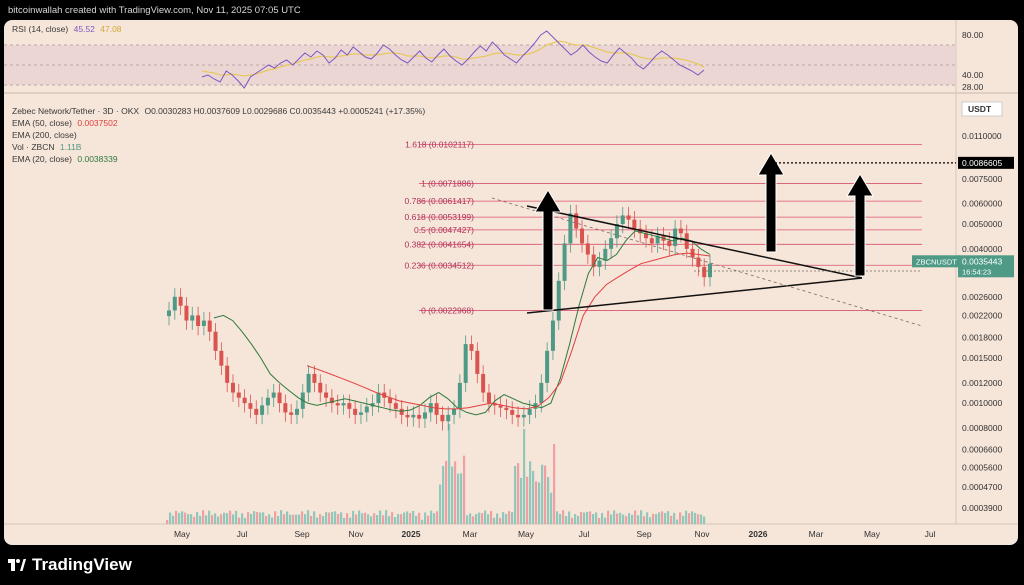 The height and width of the screenshot is (585, 1024). What do you see at coordinates (986, 266) in the screenshot?
I see `last-price-badge` at bounding box center [986, 266].